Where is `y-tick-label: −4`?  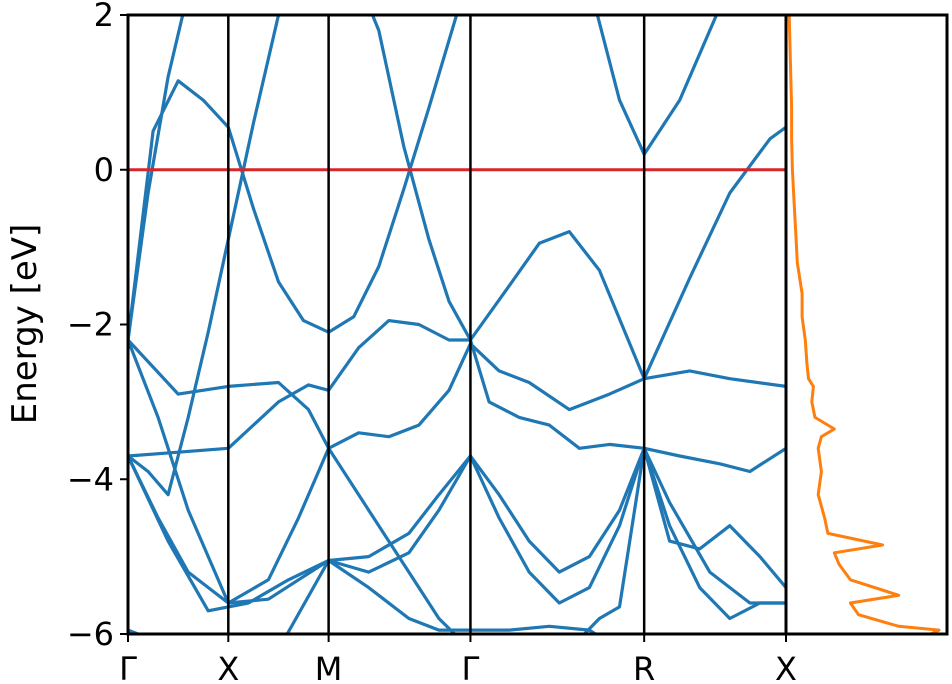
y-tick-label: −4 is located at coordinates (90, 479).